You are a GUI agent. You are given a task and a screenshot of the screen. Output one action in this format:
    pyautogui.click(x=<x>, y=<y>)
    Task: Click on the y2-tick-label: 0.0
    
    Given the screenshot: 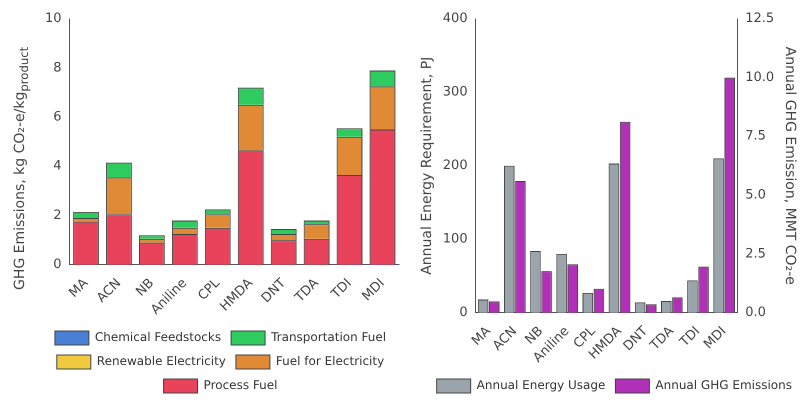 What is the action you would take?
    pyautogui.click(x=755, y=312)
    